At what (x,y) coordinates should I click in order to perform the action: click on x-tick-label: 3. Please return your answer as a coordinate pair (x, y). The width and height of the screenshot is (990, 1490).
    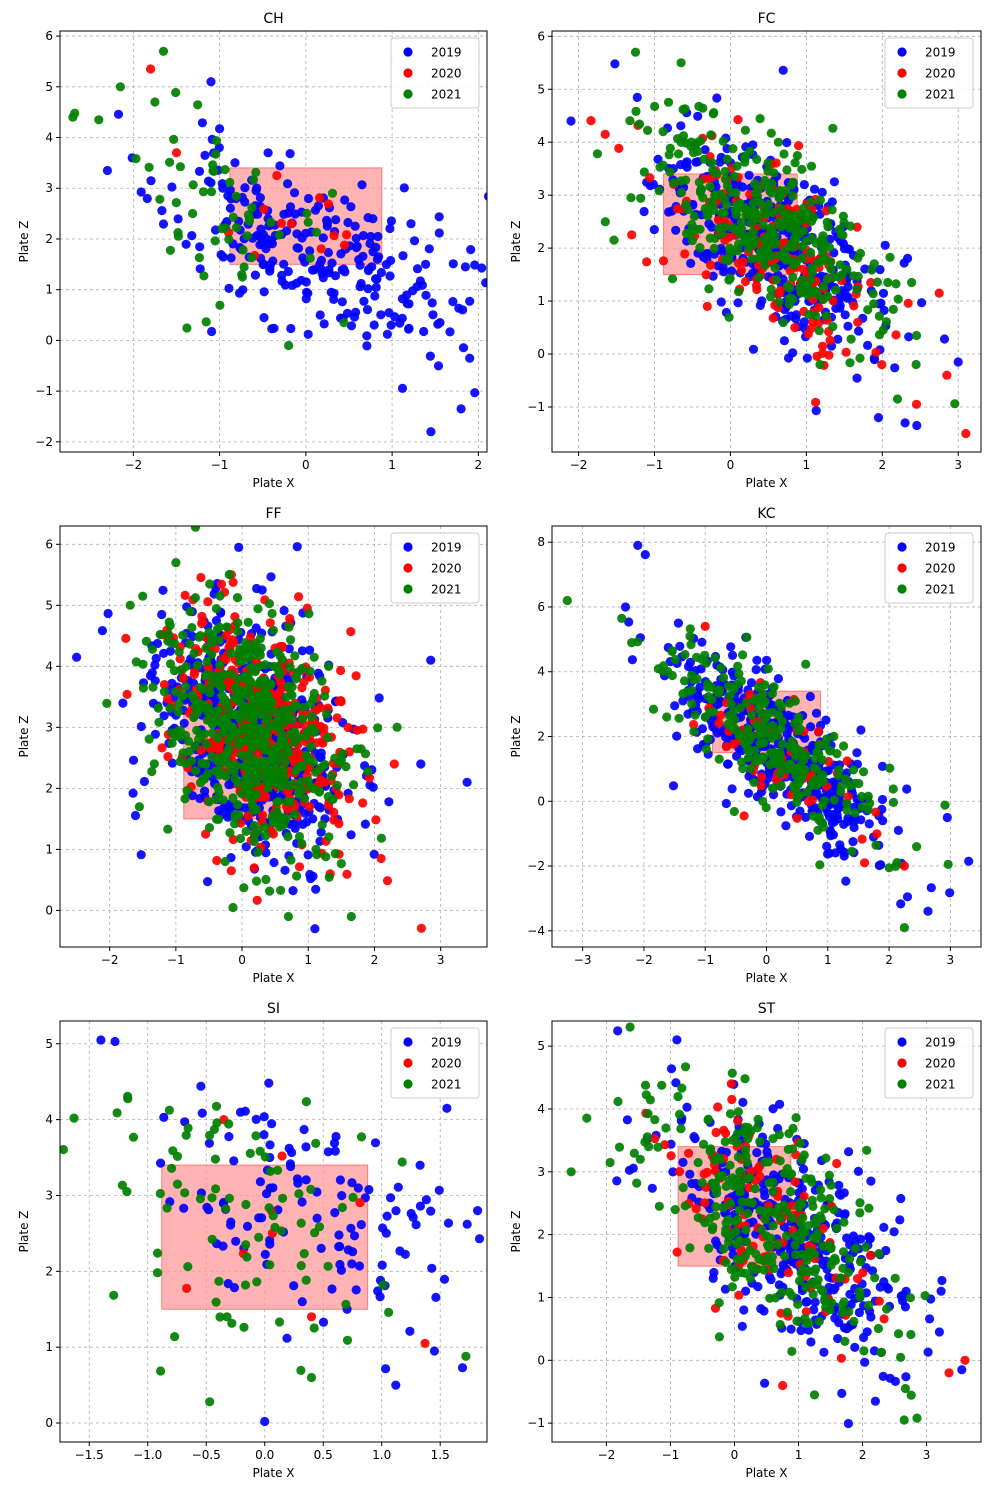
    Looking at the image, I should click on (927, 1455).